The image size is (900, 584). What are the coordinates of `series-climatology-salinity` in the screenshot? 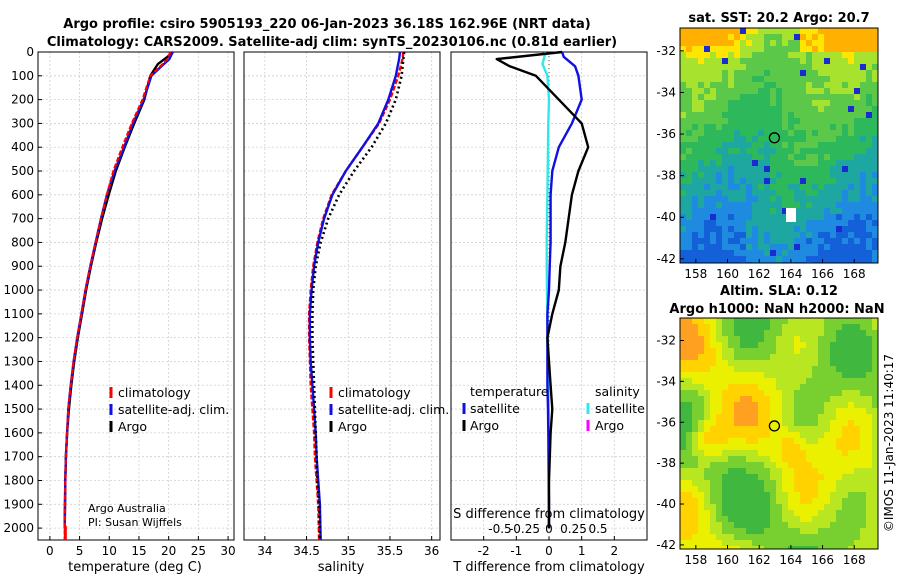 It's located at (356, 296).